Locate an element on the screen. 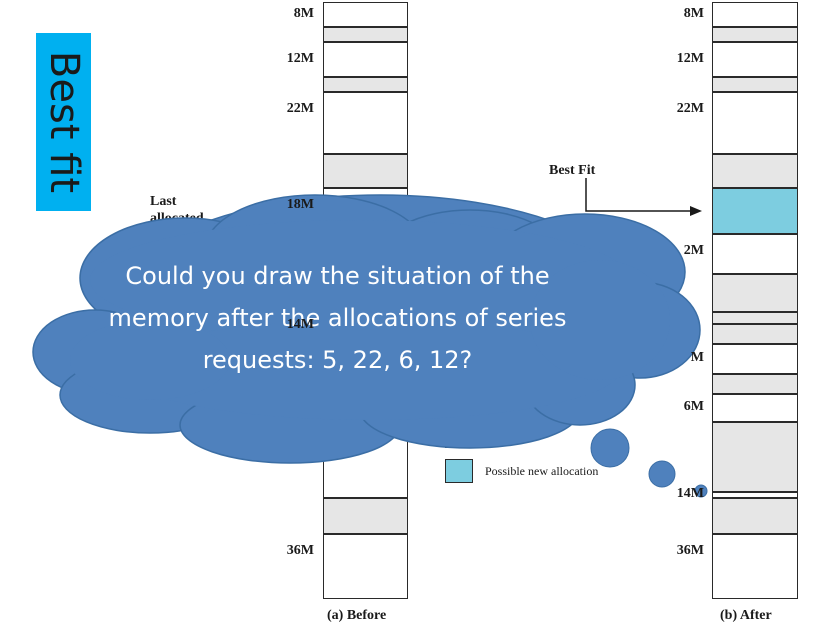 The image size is (829, 629). block-size-label: M is located at coordinates (697, 357).